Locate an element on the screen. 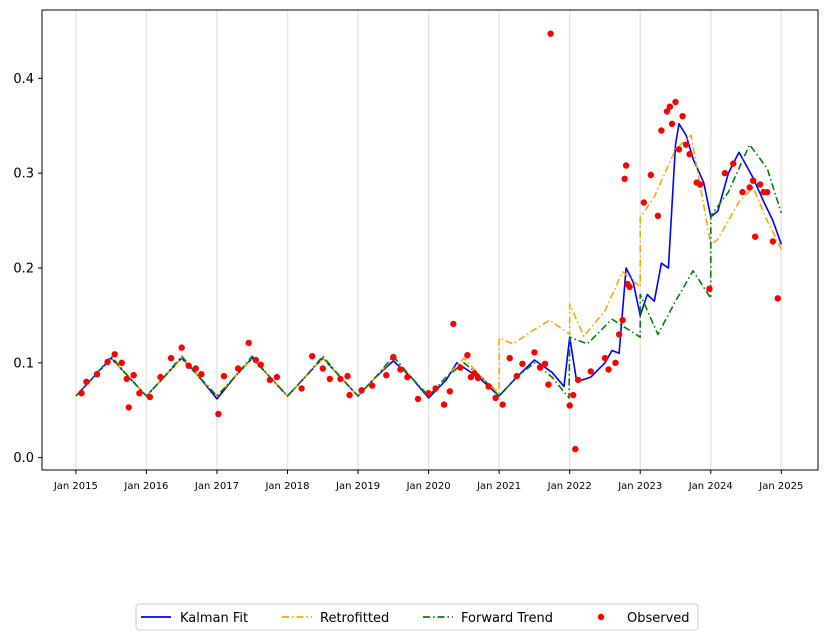 Image resolution: width=826 pixels, height=640 pixels. x-tick-label: Jan 2017 is located at coordinates (216, 486).